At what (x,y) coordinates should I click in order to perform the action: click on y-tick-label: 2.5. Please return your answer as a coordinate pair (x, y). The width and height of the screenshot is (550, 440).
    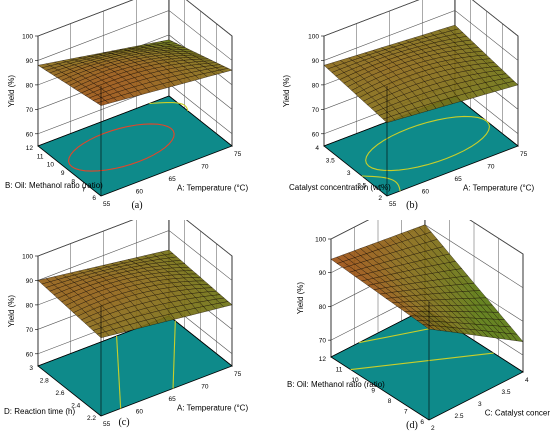
    Looking at the image, I should click on (361, 186).